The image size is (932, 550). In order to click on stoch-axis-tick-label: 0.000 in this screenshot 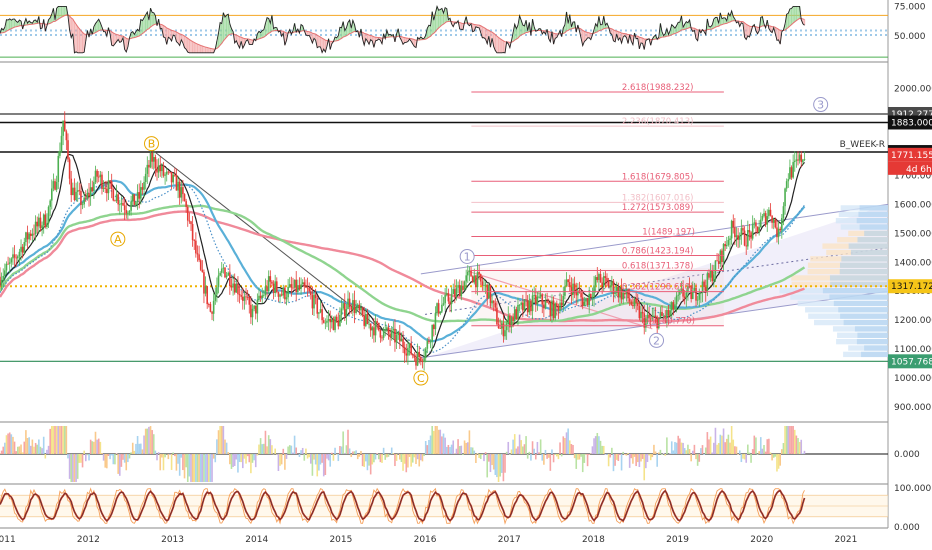, I will do `click(907, 528)`.